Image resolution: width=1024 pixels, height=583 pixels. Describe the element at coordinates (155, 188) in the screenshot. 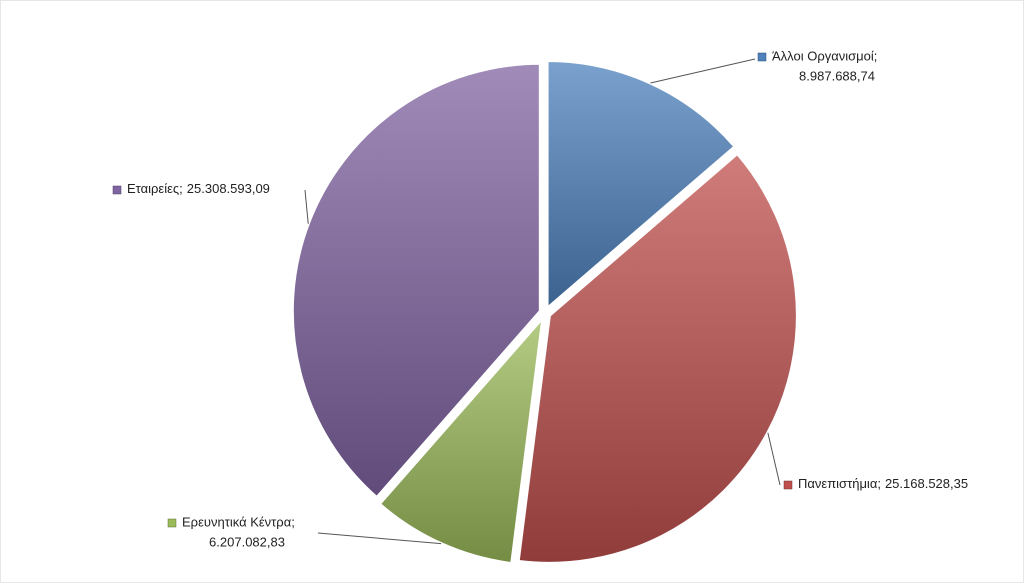

I see `data-label-name: Εταιρείες;` at that location.